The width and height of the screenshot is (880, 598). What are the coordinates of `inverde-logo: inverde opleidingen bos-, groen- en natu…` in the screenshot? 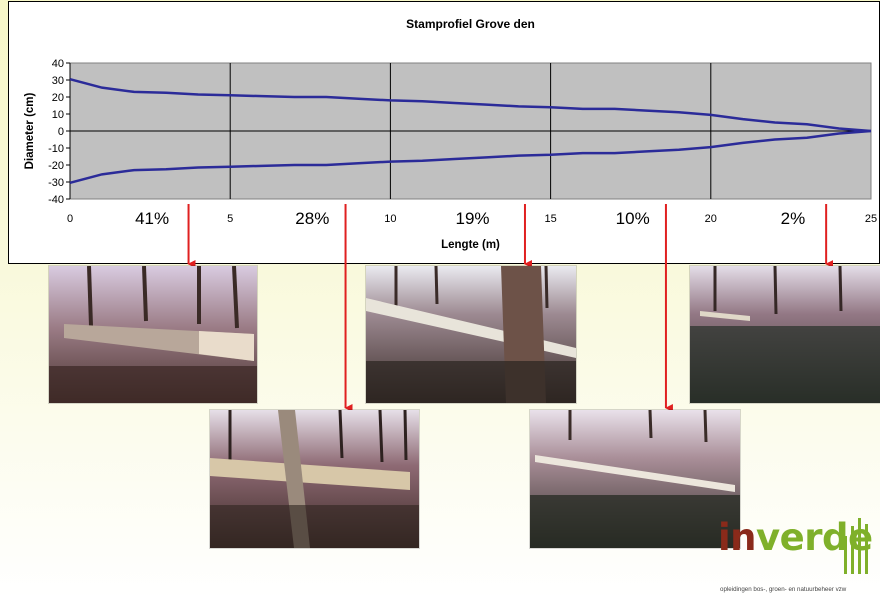 It's located at (798, 556).